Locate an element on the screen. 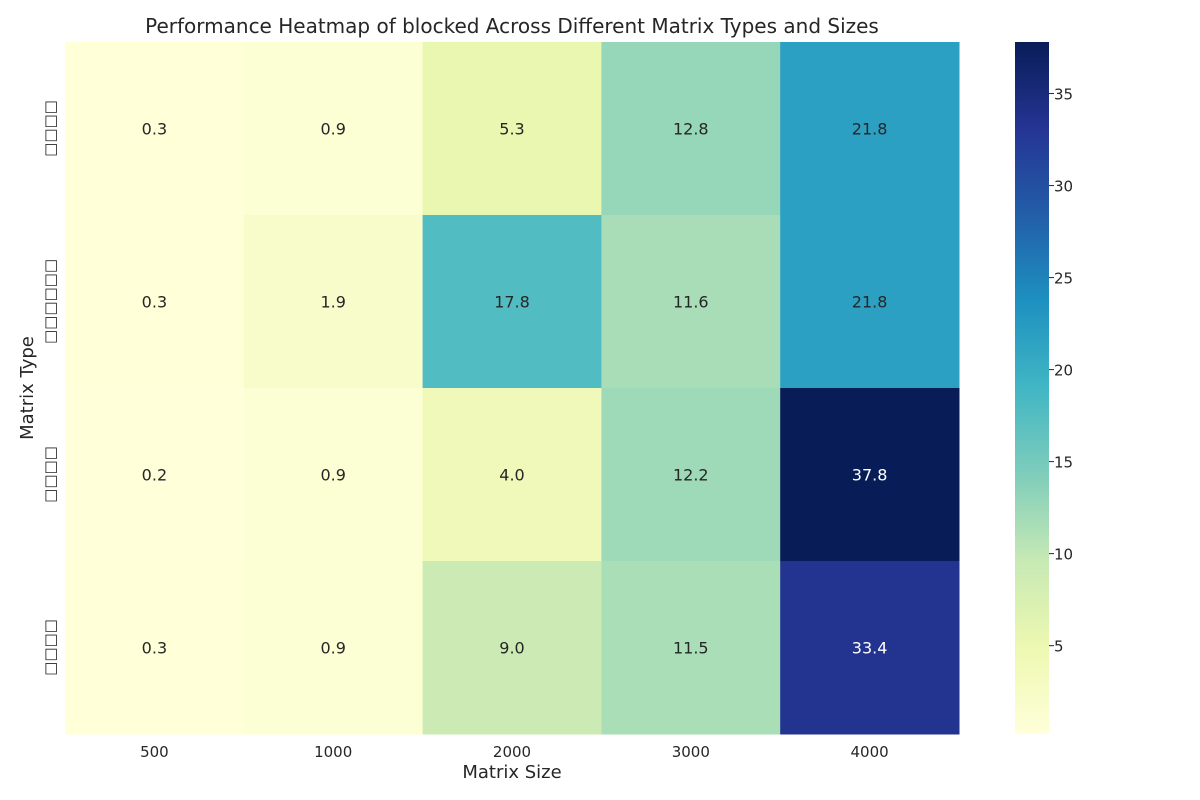 This screenshot has width=1200, height=800. cell-value-label: 33.4 is located at coordinates (870, 648).